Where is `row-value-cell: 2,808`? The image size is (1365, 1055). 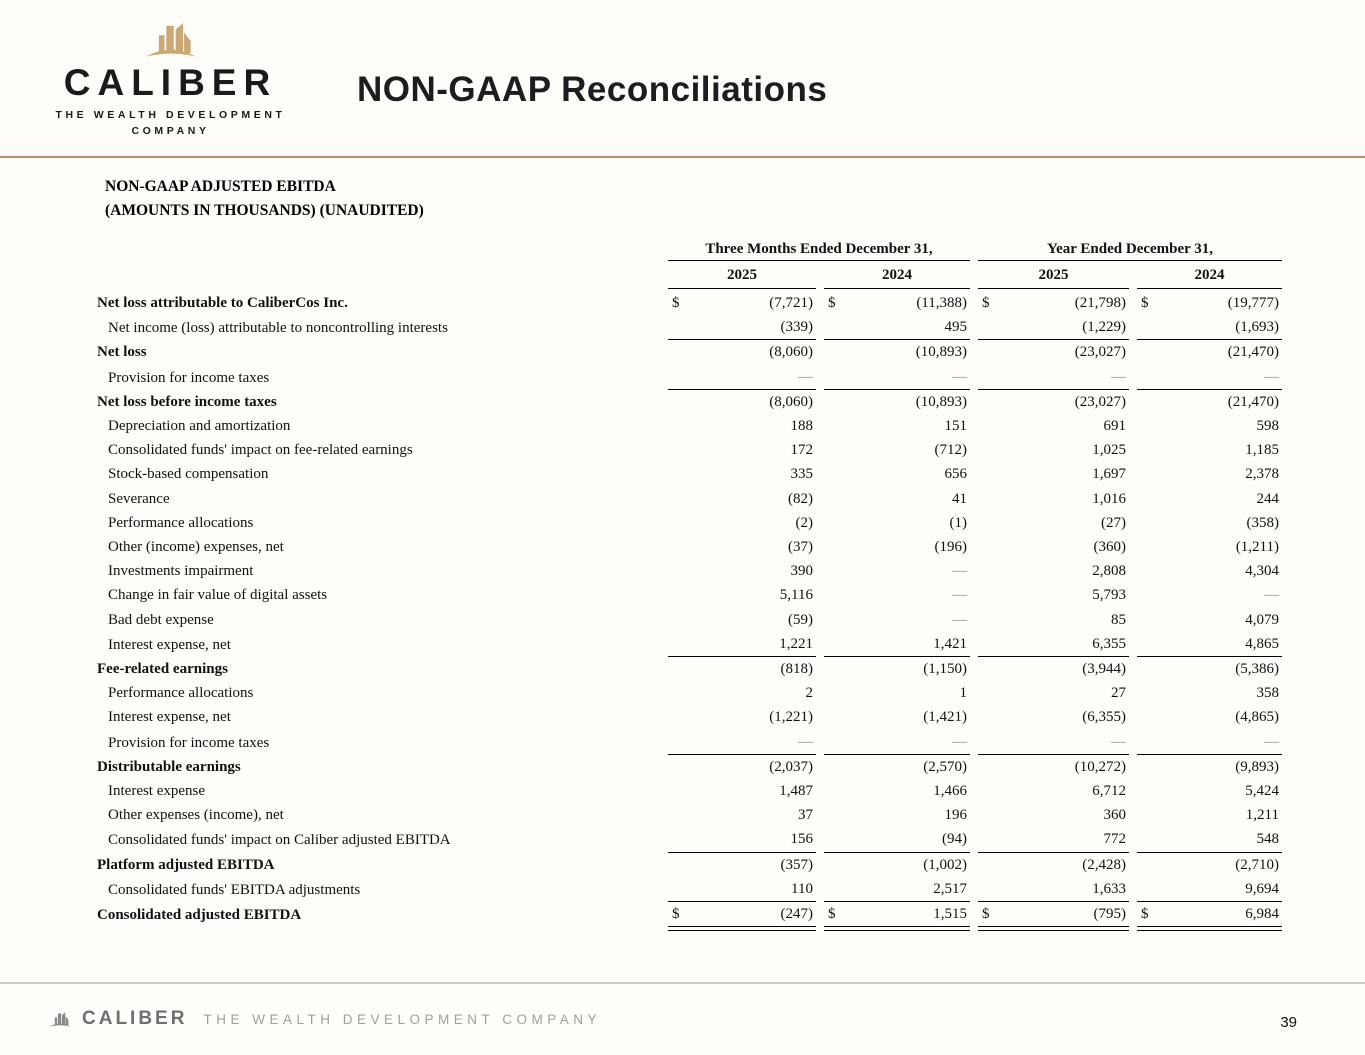 row-value-cell: 2,808 is located at coordinates (1053, 571).